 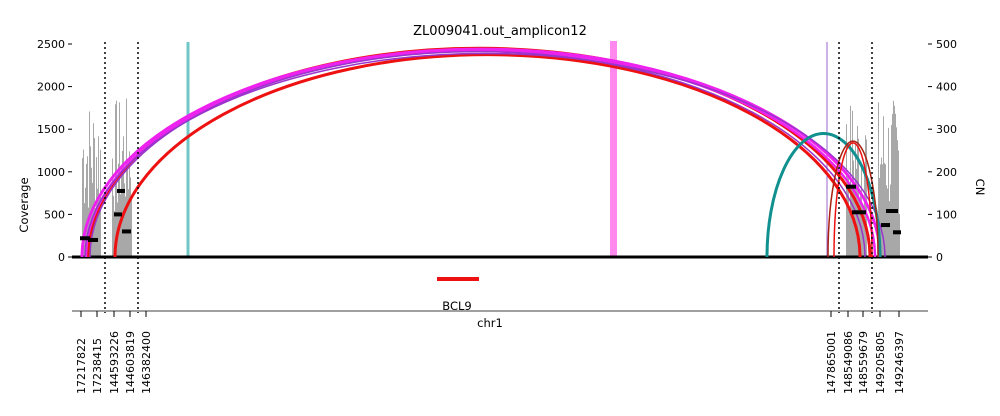 I want to click on y-tick-label-right: 500, so click(x=946, y=44).